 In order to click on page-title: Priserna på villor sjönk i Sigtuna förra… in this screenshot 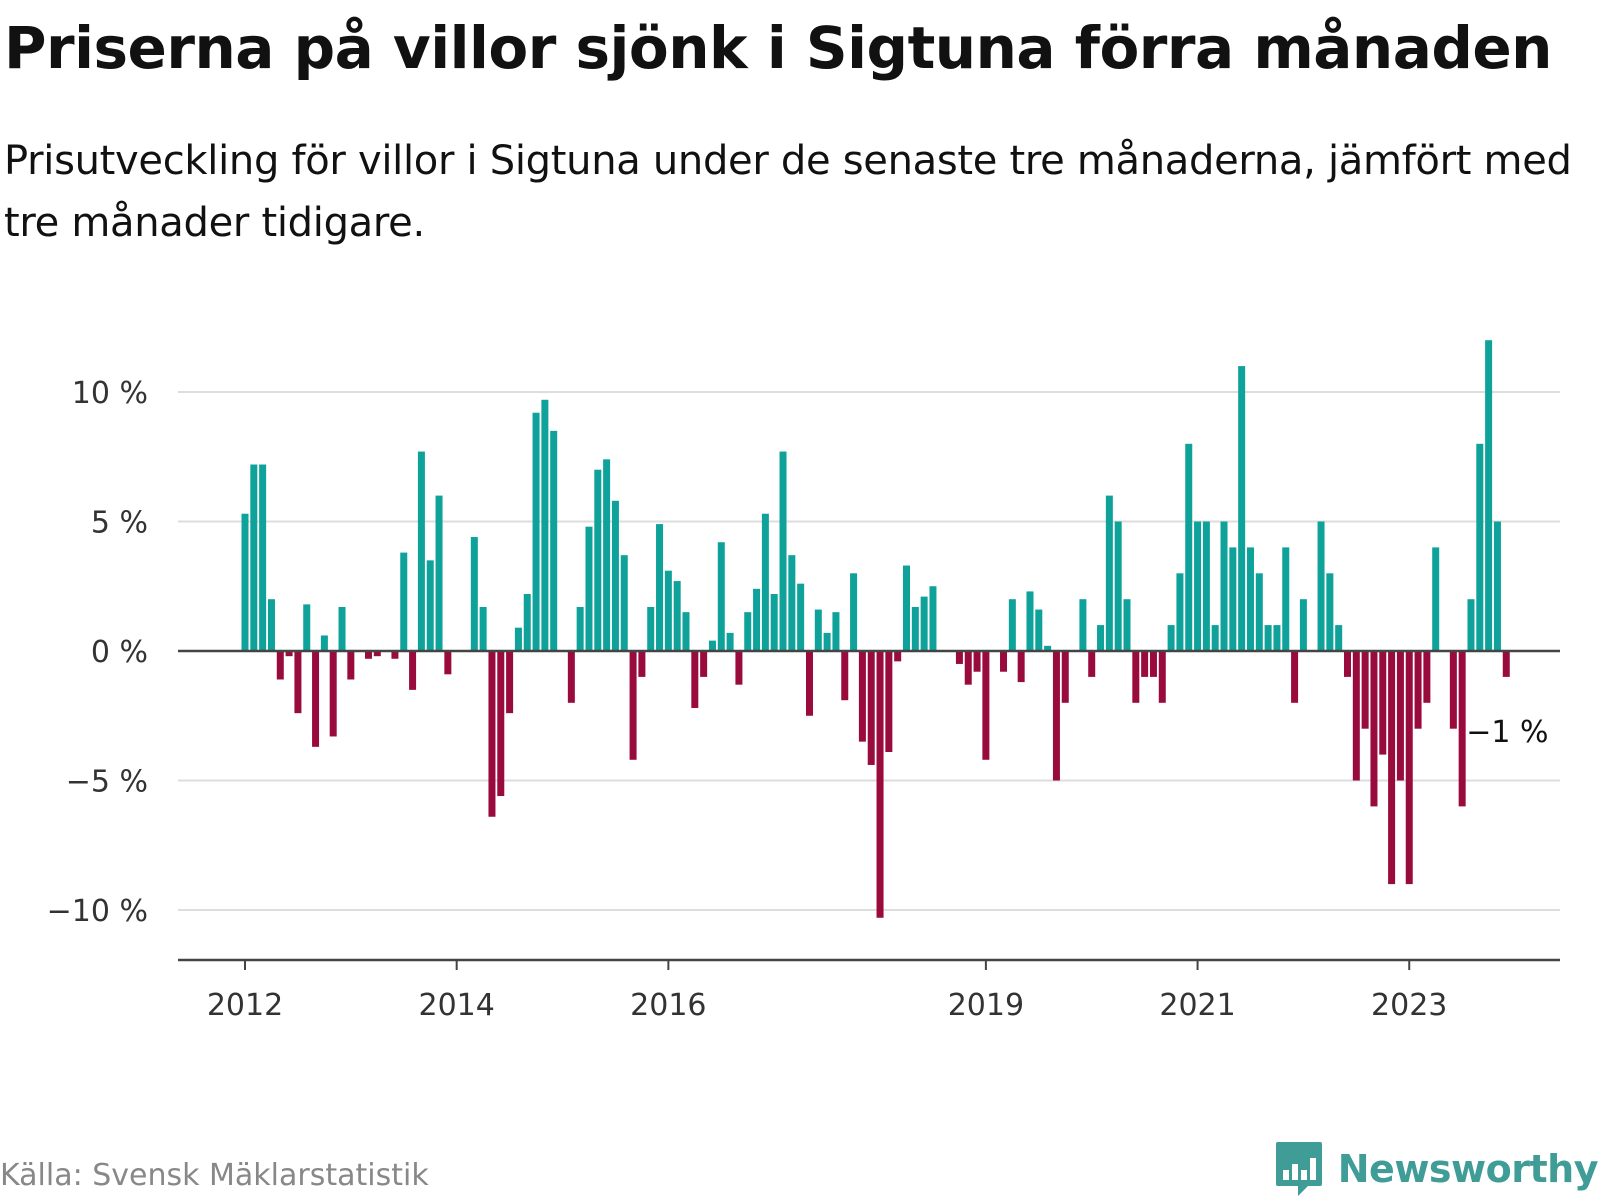, I will do `click(778, 48)`.